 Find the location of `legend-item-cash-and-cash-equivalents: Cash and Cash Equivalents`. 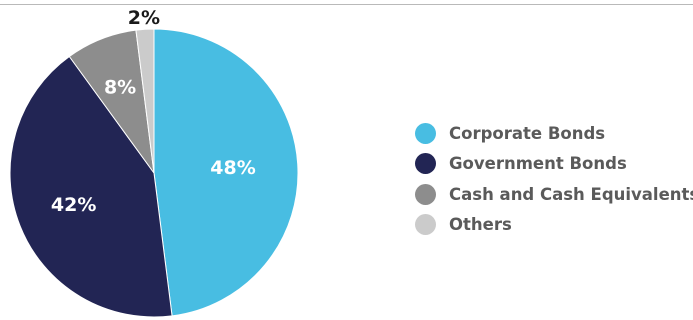

legend-item-cash-and-cash-equivalents: Cash and Cash Equivalents is located at coordinates (554, 194).